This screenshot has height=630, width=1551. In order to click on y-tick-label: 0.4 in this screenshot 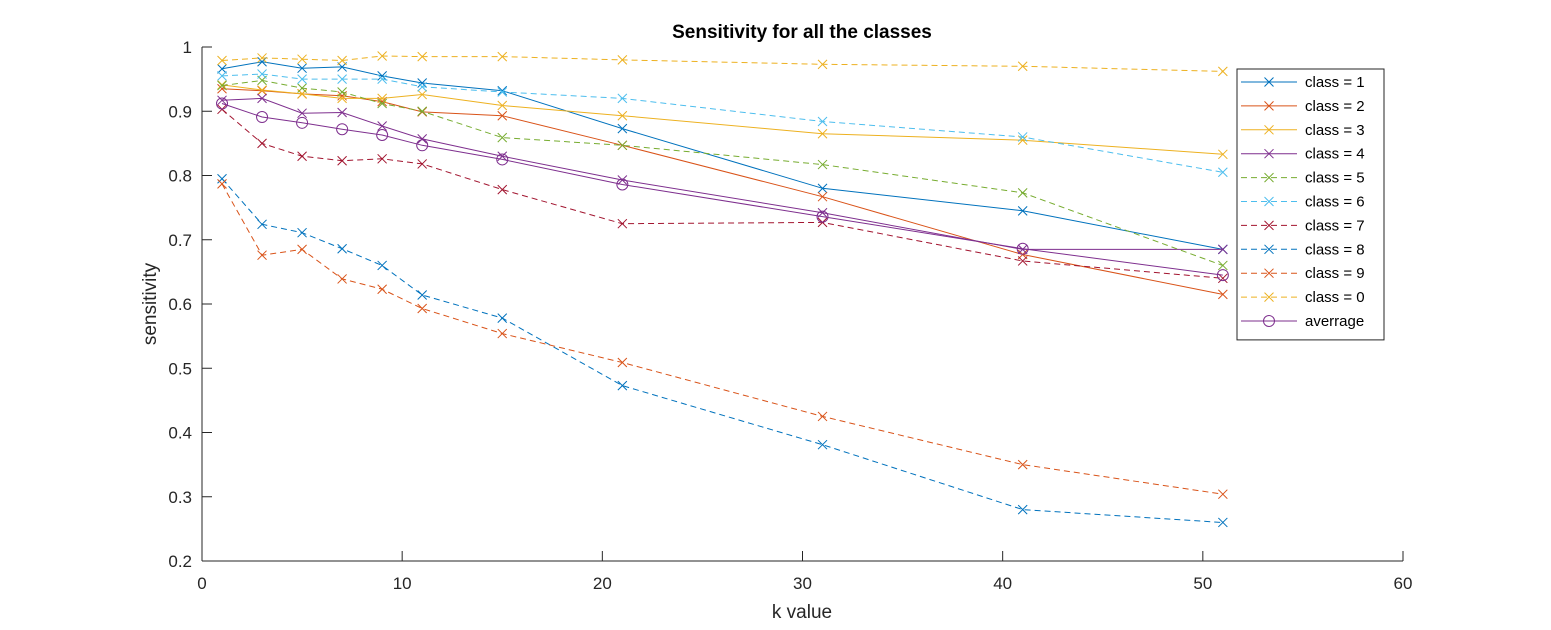, I will do `click(180, 433)`.